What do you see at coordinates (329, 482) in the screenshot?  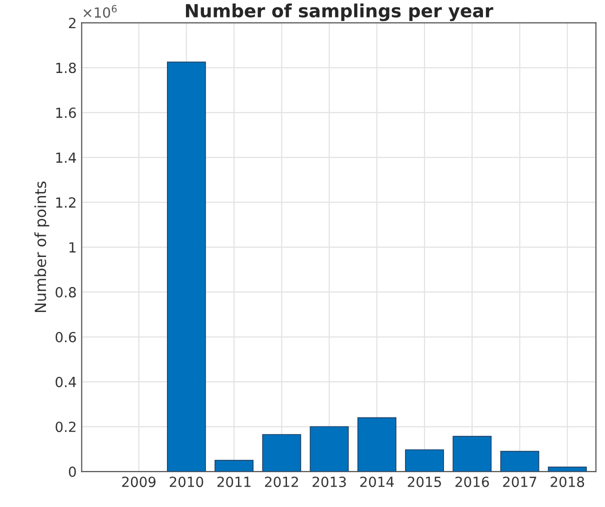 I see `x-tick-label: 2013` at bounding box center [329, 482].